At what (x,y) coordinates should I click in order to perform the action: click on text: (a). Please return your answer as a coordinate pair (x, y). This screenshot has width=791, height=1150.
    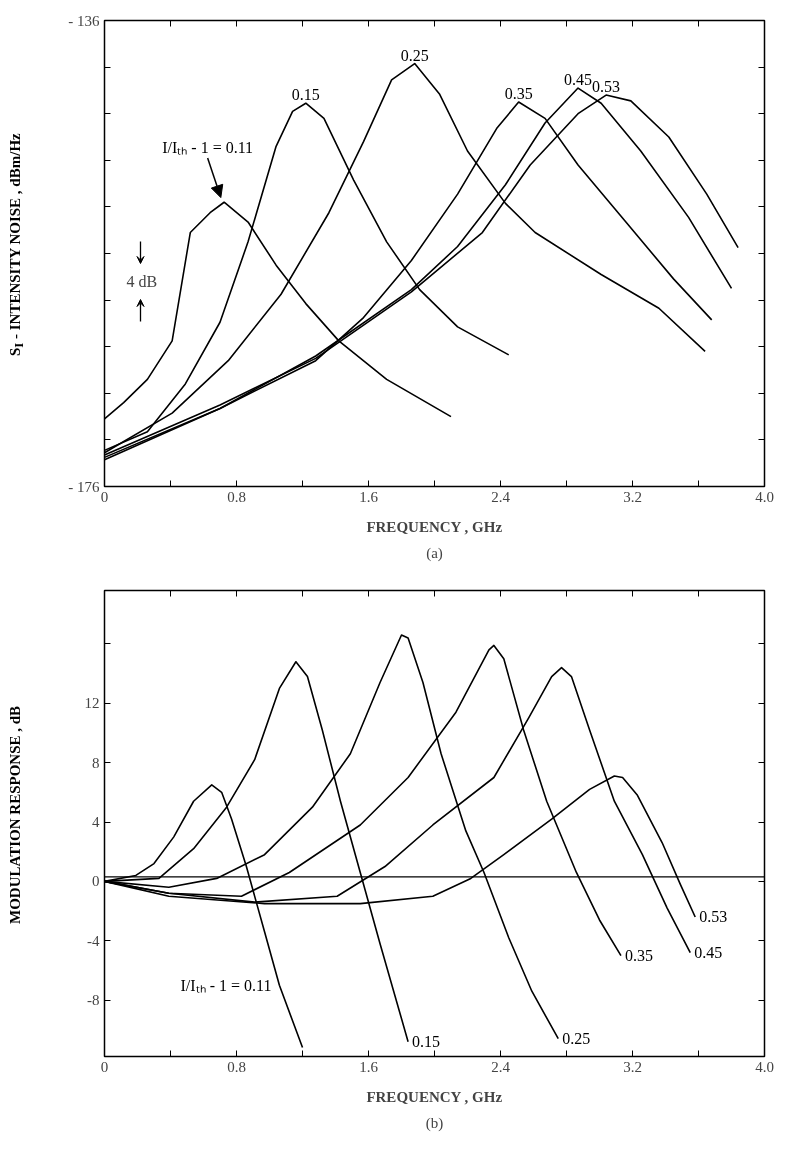
    Looking at the image, I should click on (434, 553).